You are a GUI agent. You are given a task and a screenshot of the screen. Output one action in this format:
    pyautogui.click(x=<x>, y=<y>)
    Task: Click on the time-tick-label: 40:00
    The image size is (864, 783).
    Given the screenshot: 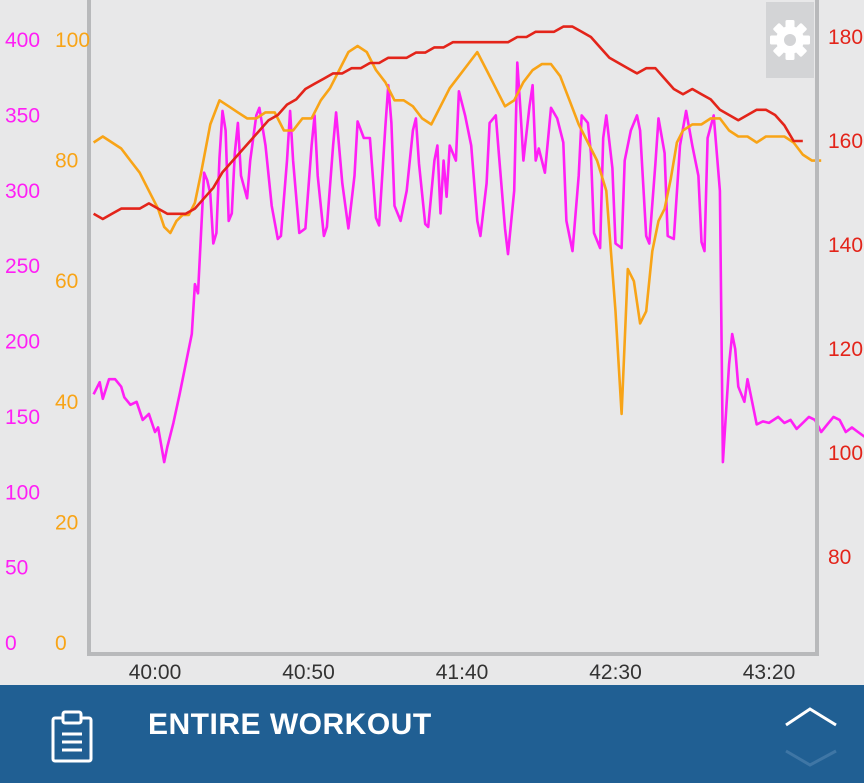 What is the action you would take?
    pyautogui.click(x=155, y=672)
    